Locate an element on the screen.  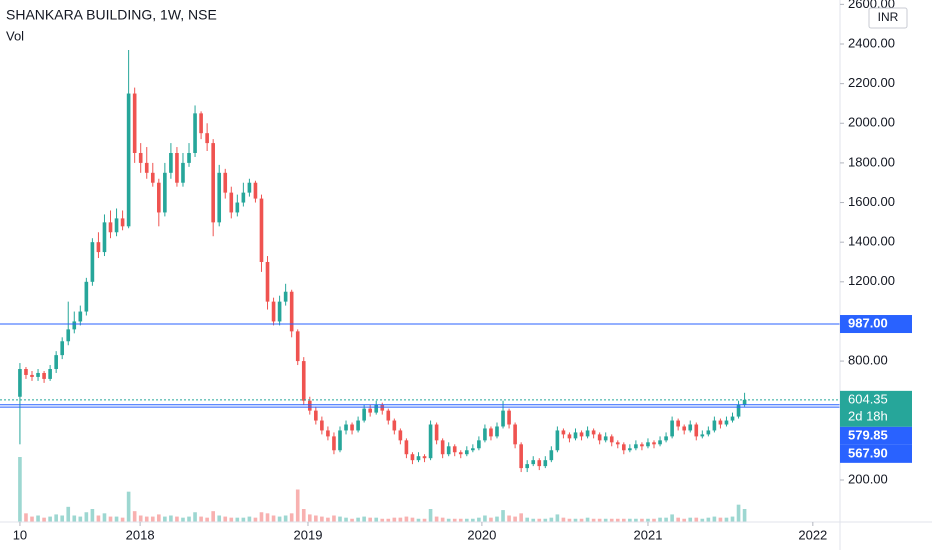
x-tick-label: 2022 is located at coordinates (812, 534).